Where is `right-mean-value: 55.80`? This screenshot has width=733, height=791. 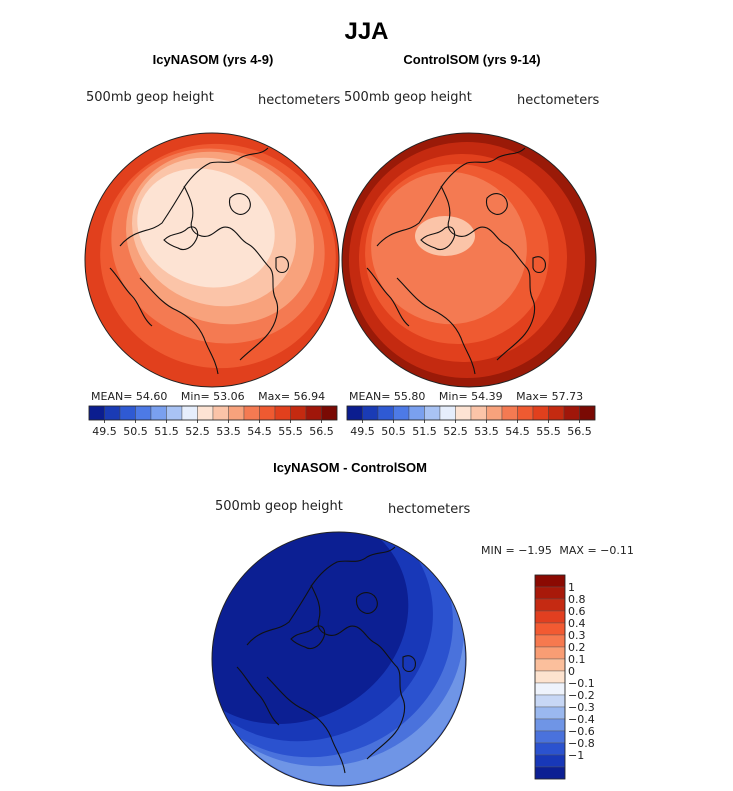 right-mean-value: 55.80 is located at coordinates (409, 396).